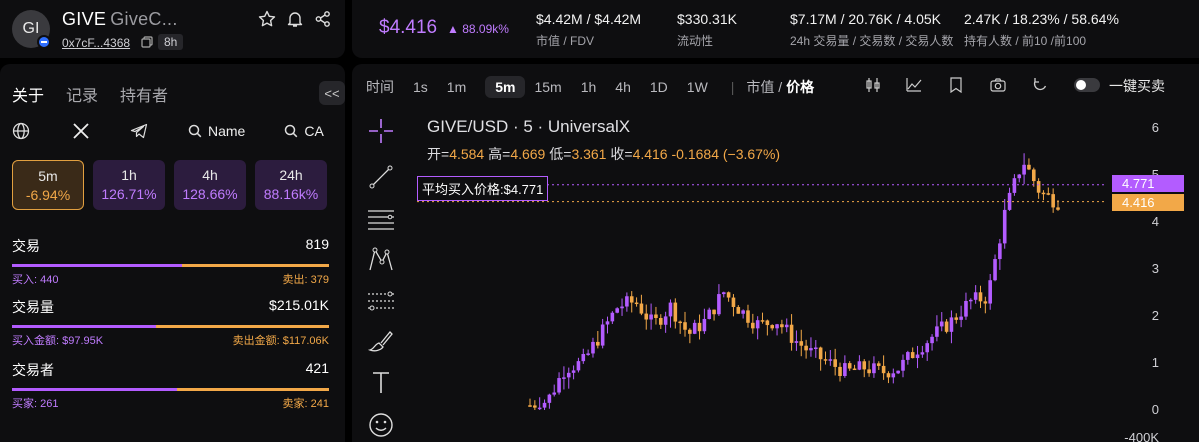 Image resolution: width=1199 pixels, height=442 pixels. What do you see at coordinates (48, 185) in the screenshot?
I see `timeframe-5m: 5m -6.94%` at bounding box center [48, 185].